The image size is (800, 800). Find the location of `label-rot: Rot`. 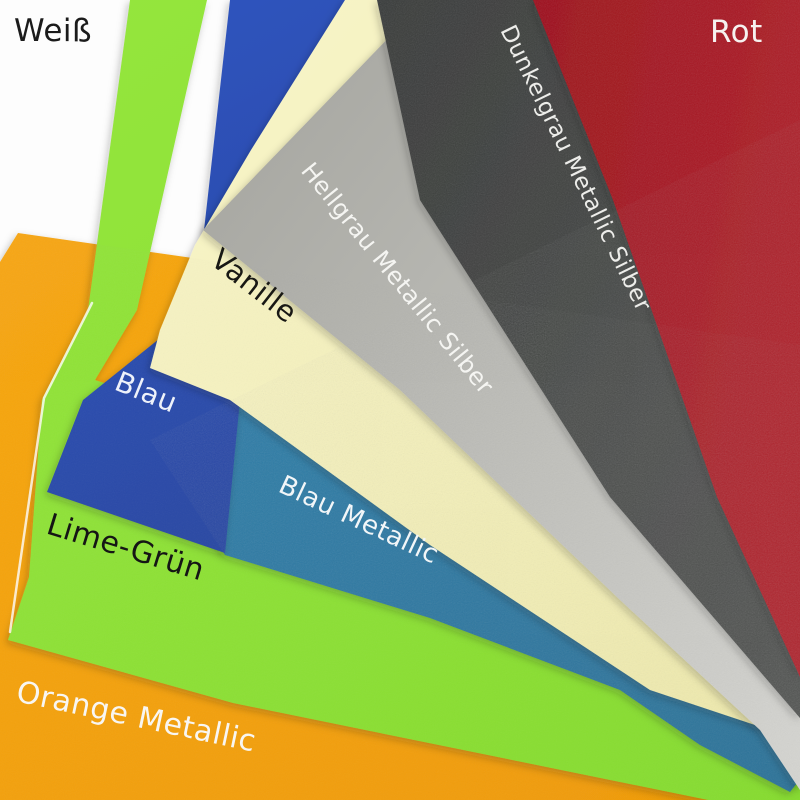

label-rot: Rot is located at coordinates (736, 32).